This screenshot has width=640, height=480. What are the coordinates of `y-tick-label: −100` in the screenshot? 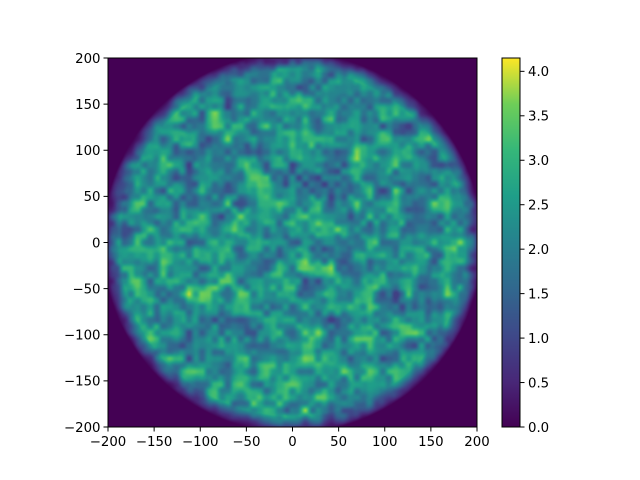 It's located at (82, 336).